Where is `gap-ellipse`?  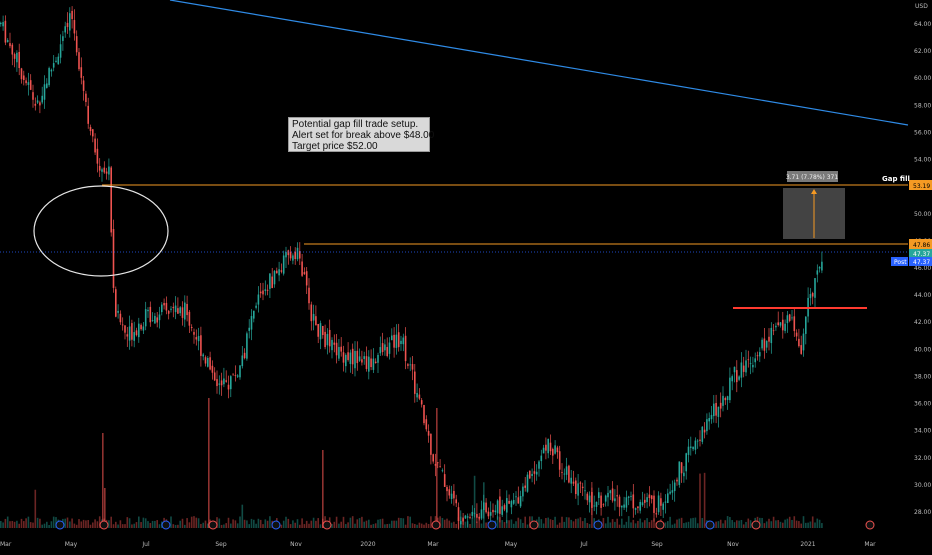
gap-ellipse is located at coordinates (101, 231).